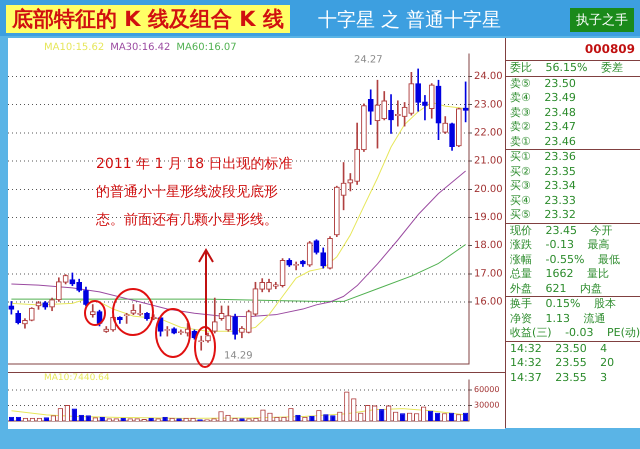  What do you see at coordinates (559, 274) in the screenshot?
I see `text: 总量 1662 量比` at bounding box center [559, 274].